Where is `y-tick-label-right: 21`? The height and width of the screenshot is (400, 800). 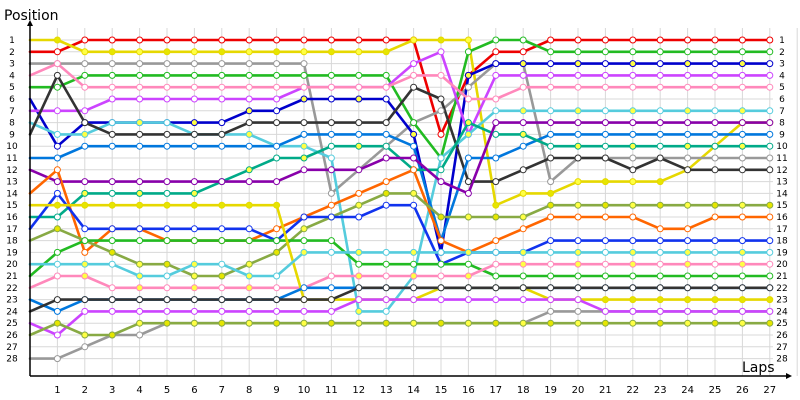 y-tick-label-right: 21 is located at coordinates (781, 277).